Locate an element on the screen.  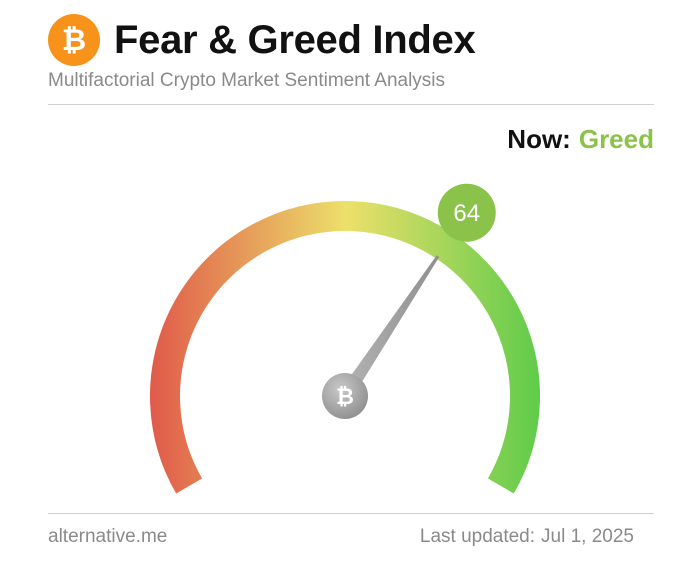
header: ₿ Fear & Greed Index is located at coordinates (262, 40).